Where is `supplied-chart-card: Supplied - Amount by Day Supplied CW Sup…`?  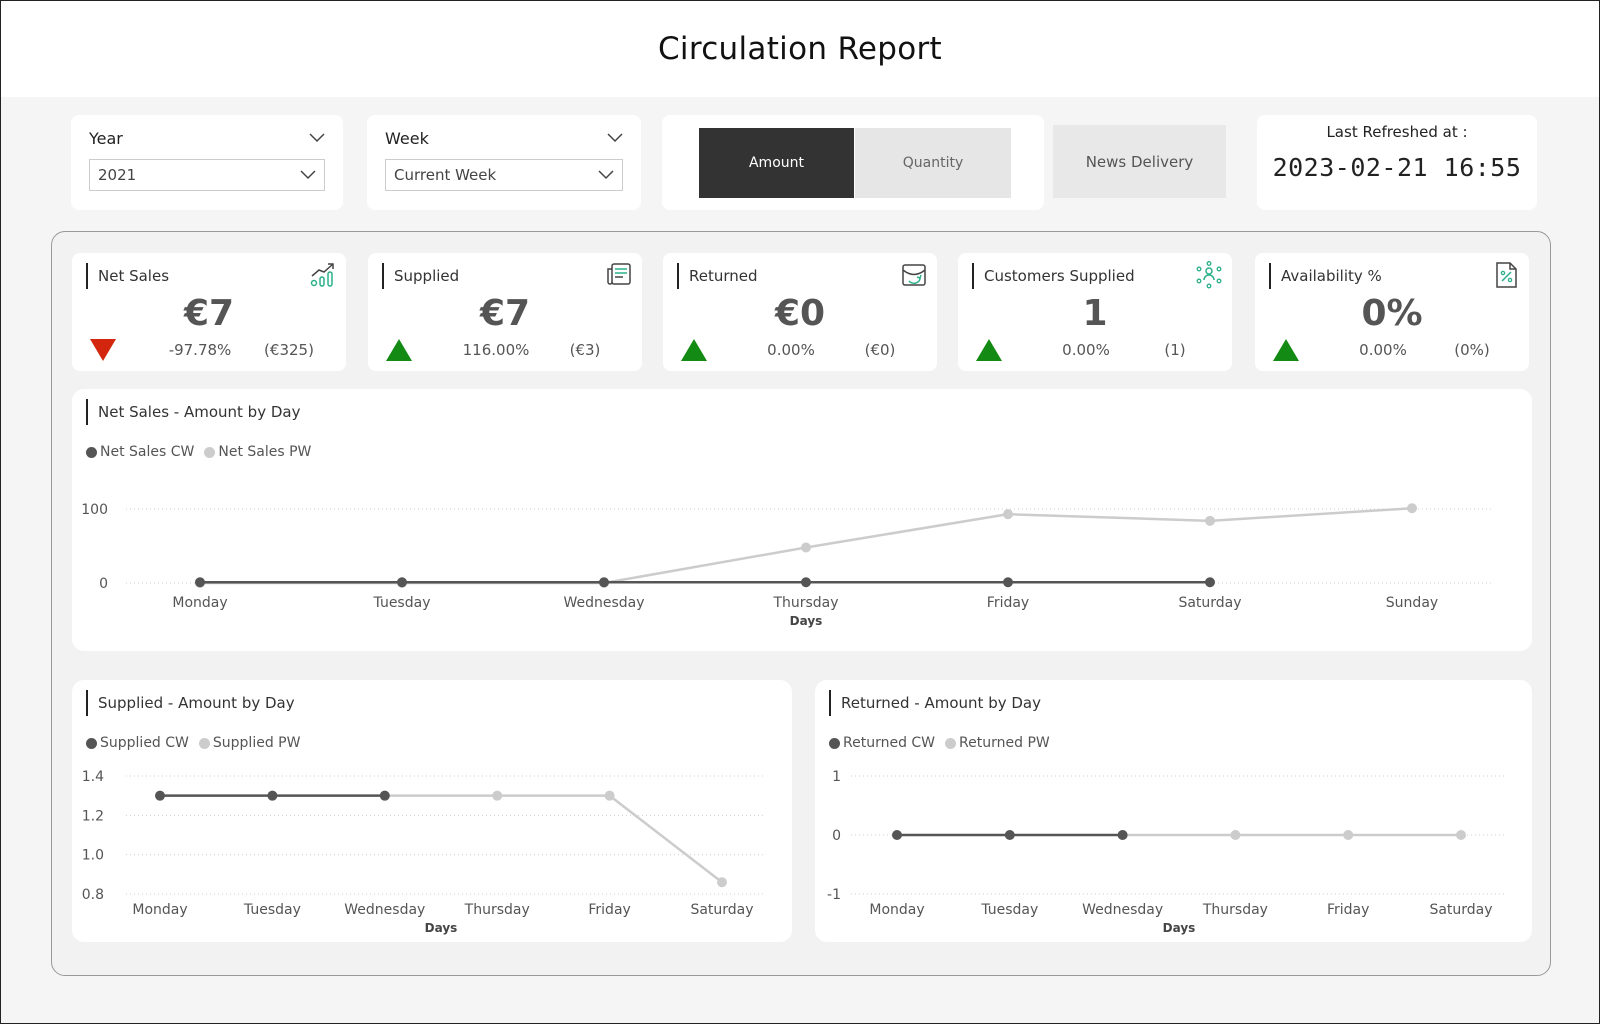 supplied-chart-card: Supplied - Amount by Day Supplied CW Sup… is located at coordinates (432, 811).